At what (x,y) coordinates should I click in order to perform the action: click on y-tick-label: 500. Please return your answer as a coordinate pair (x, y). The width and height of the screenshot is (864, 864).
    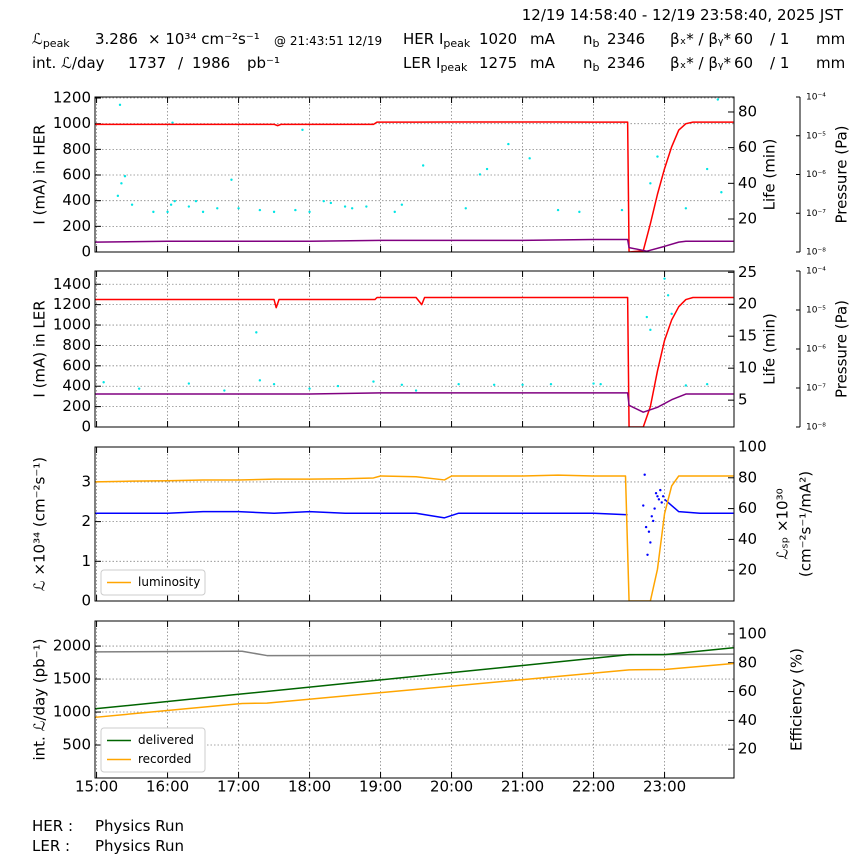
    Looking at the image, I should click on (76, 745).